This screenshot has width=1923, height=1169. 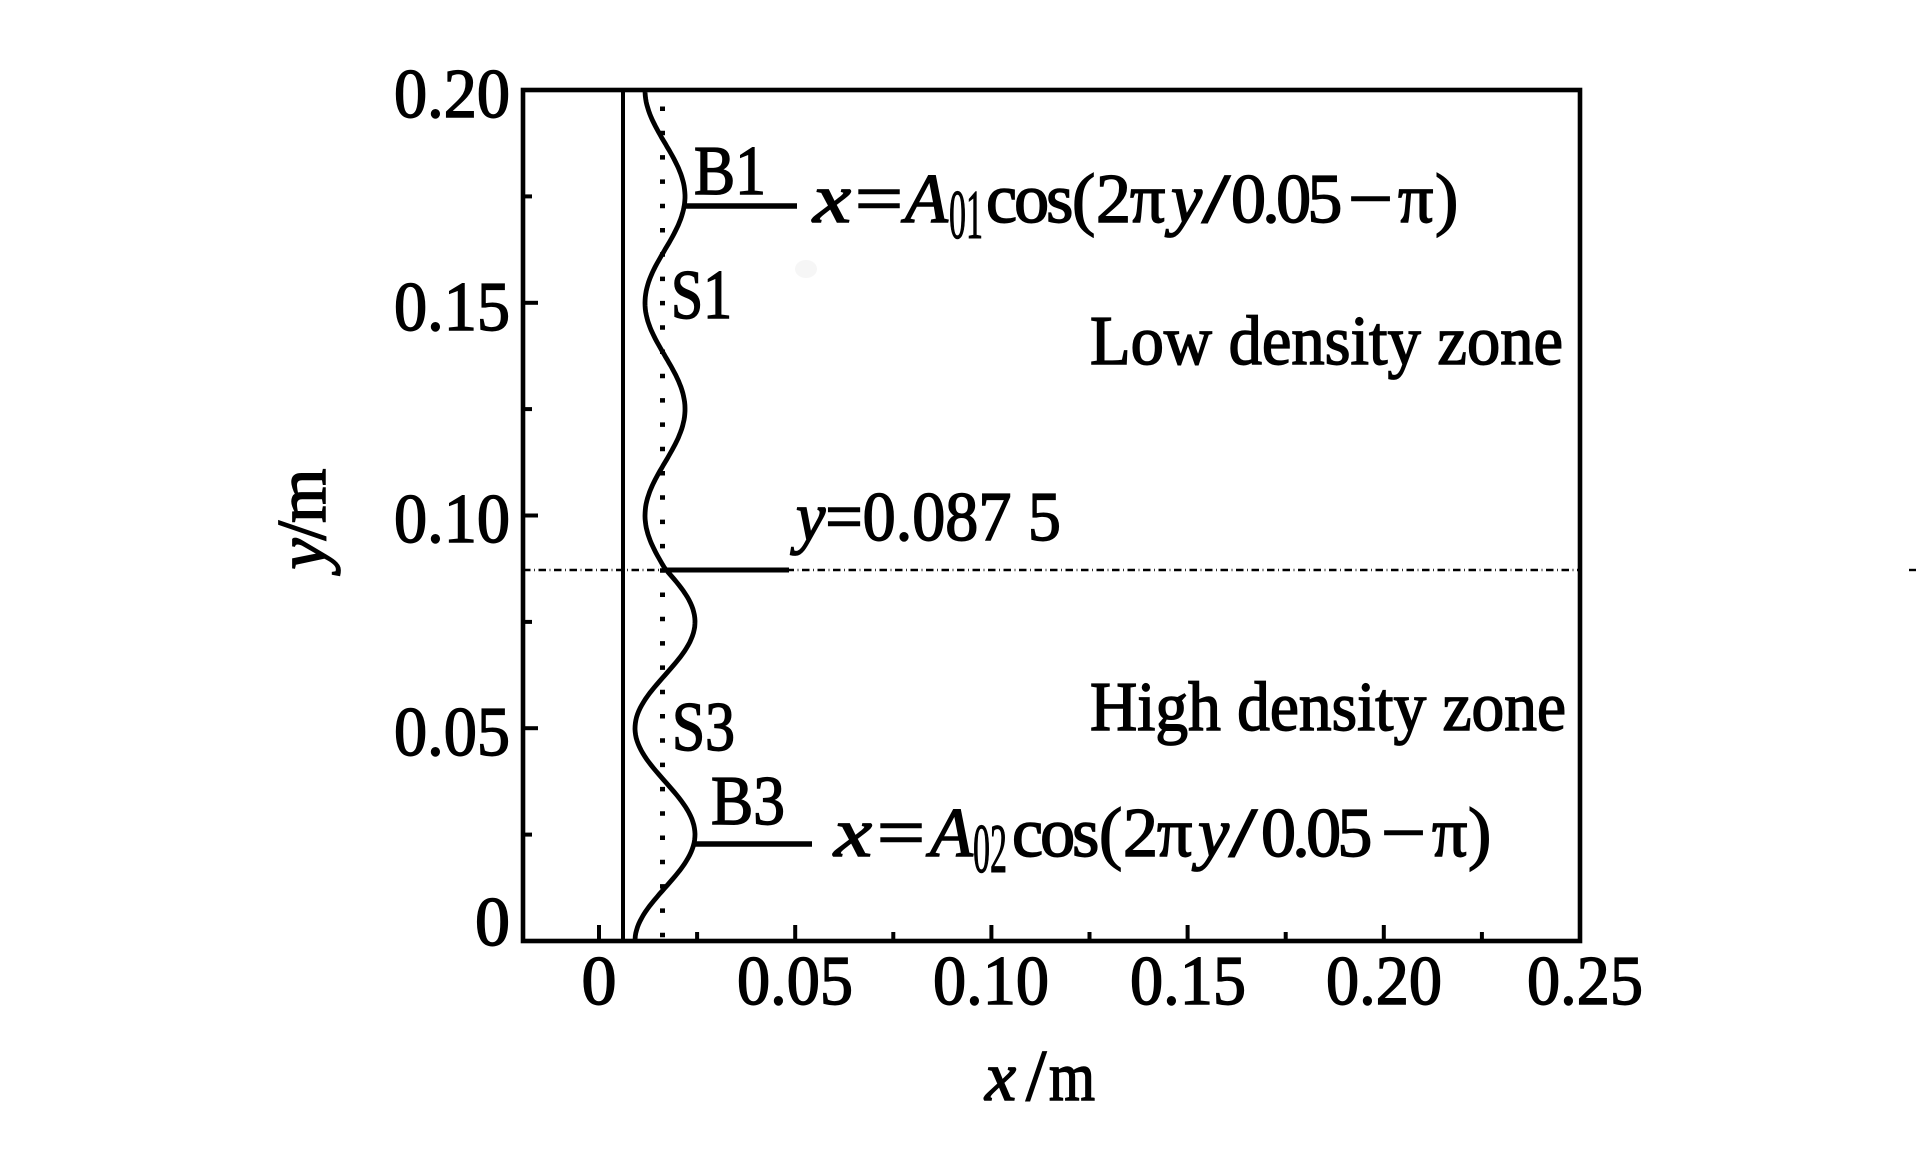 I want to click on svg-text: x/m, so click(x=1039, y=1075).